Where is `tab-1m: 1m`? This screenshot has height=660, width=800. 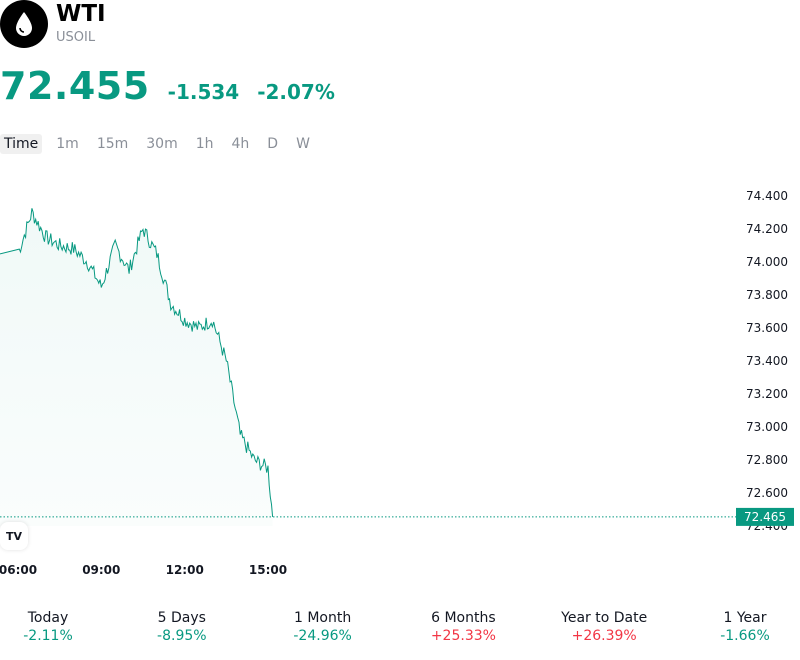 tab-1m: 1m is located at coordinates (67, 144).